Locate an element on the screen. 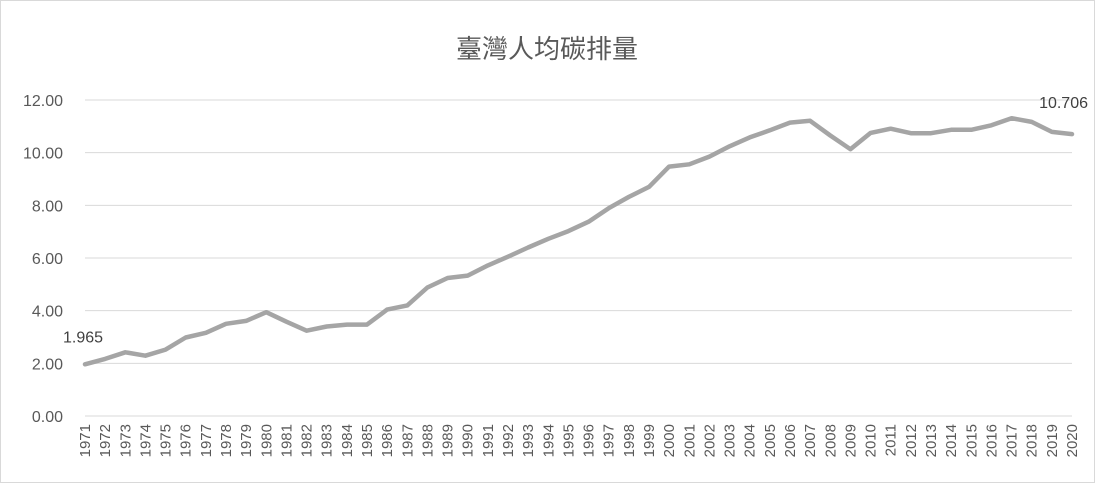 Image resolution: width=1095 pixels, height=483 pixels. x-tick-label: 1984 is located at coordinates (347, 440).